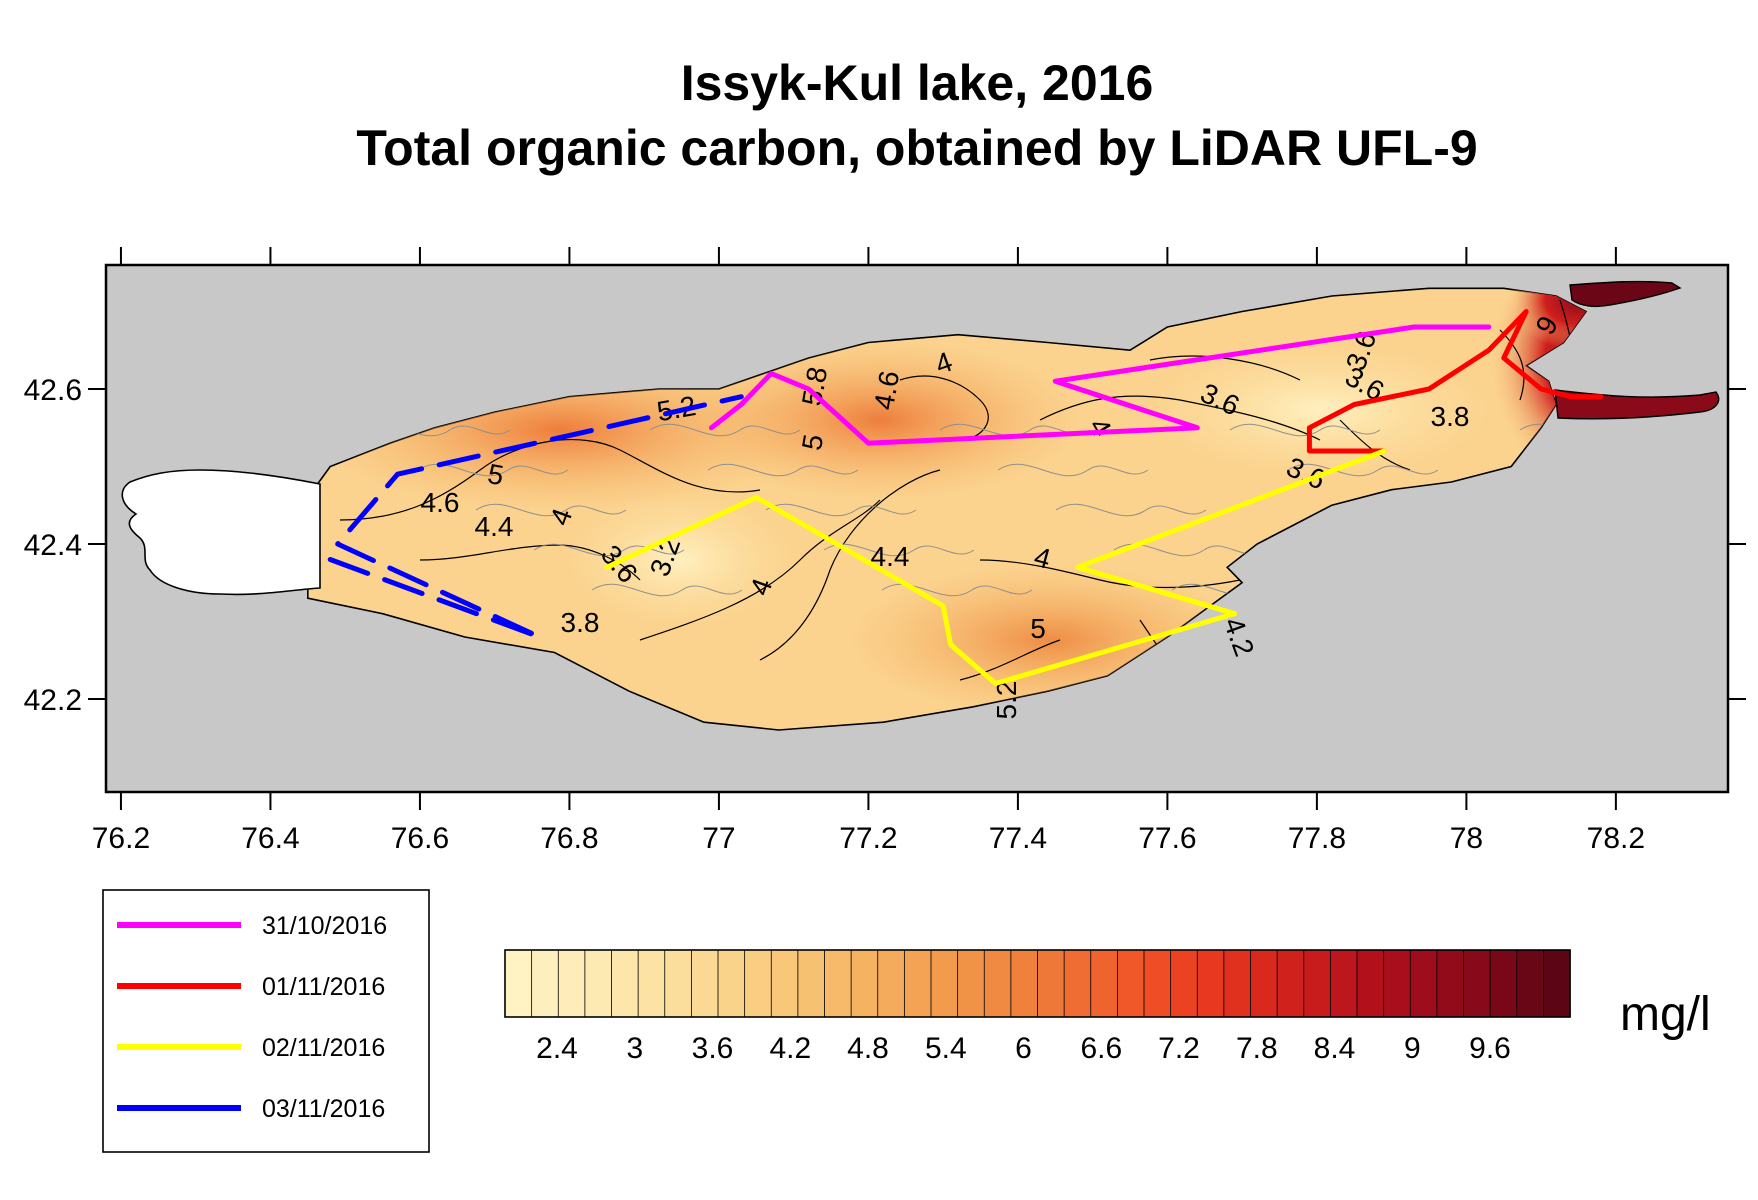  What do you see at coordinates (880, 420) in the screenshot?
I see `center-warm-zone` at bounding box center [880, 420].